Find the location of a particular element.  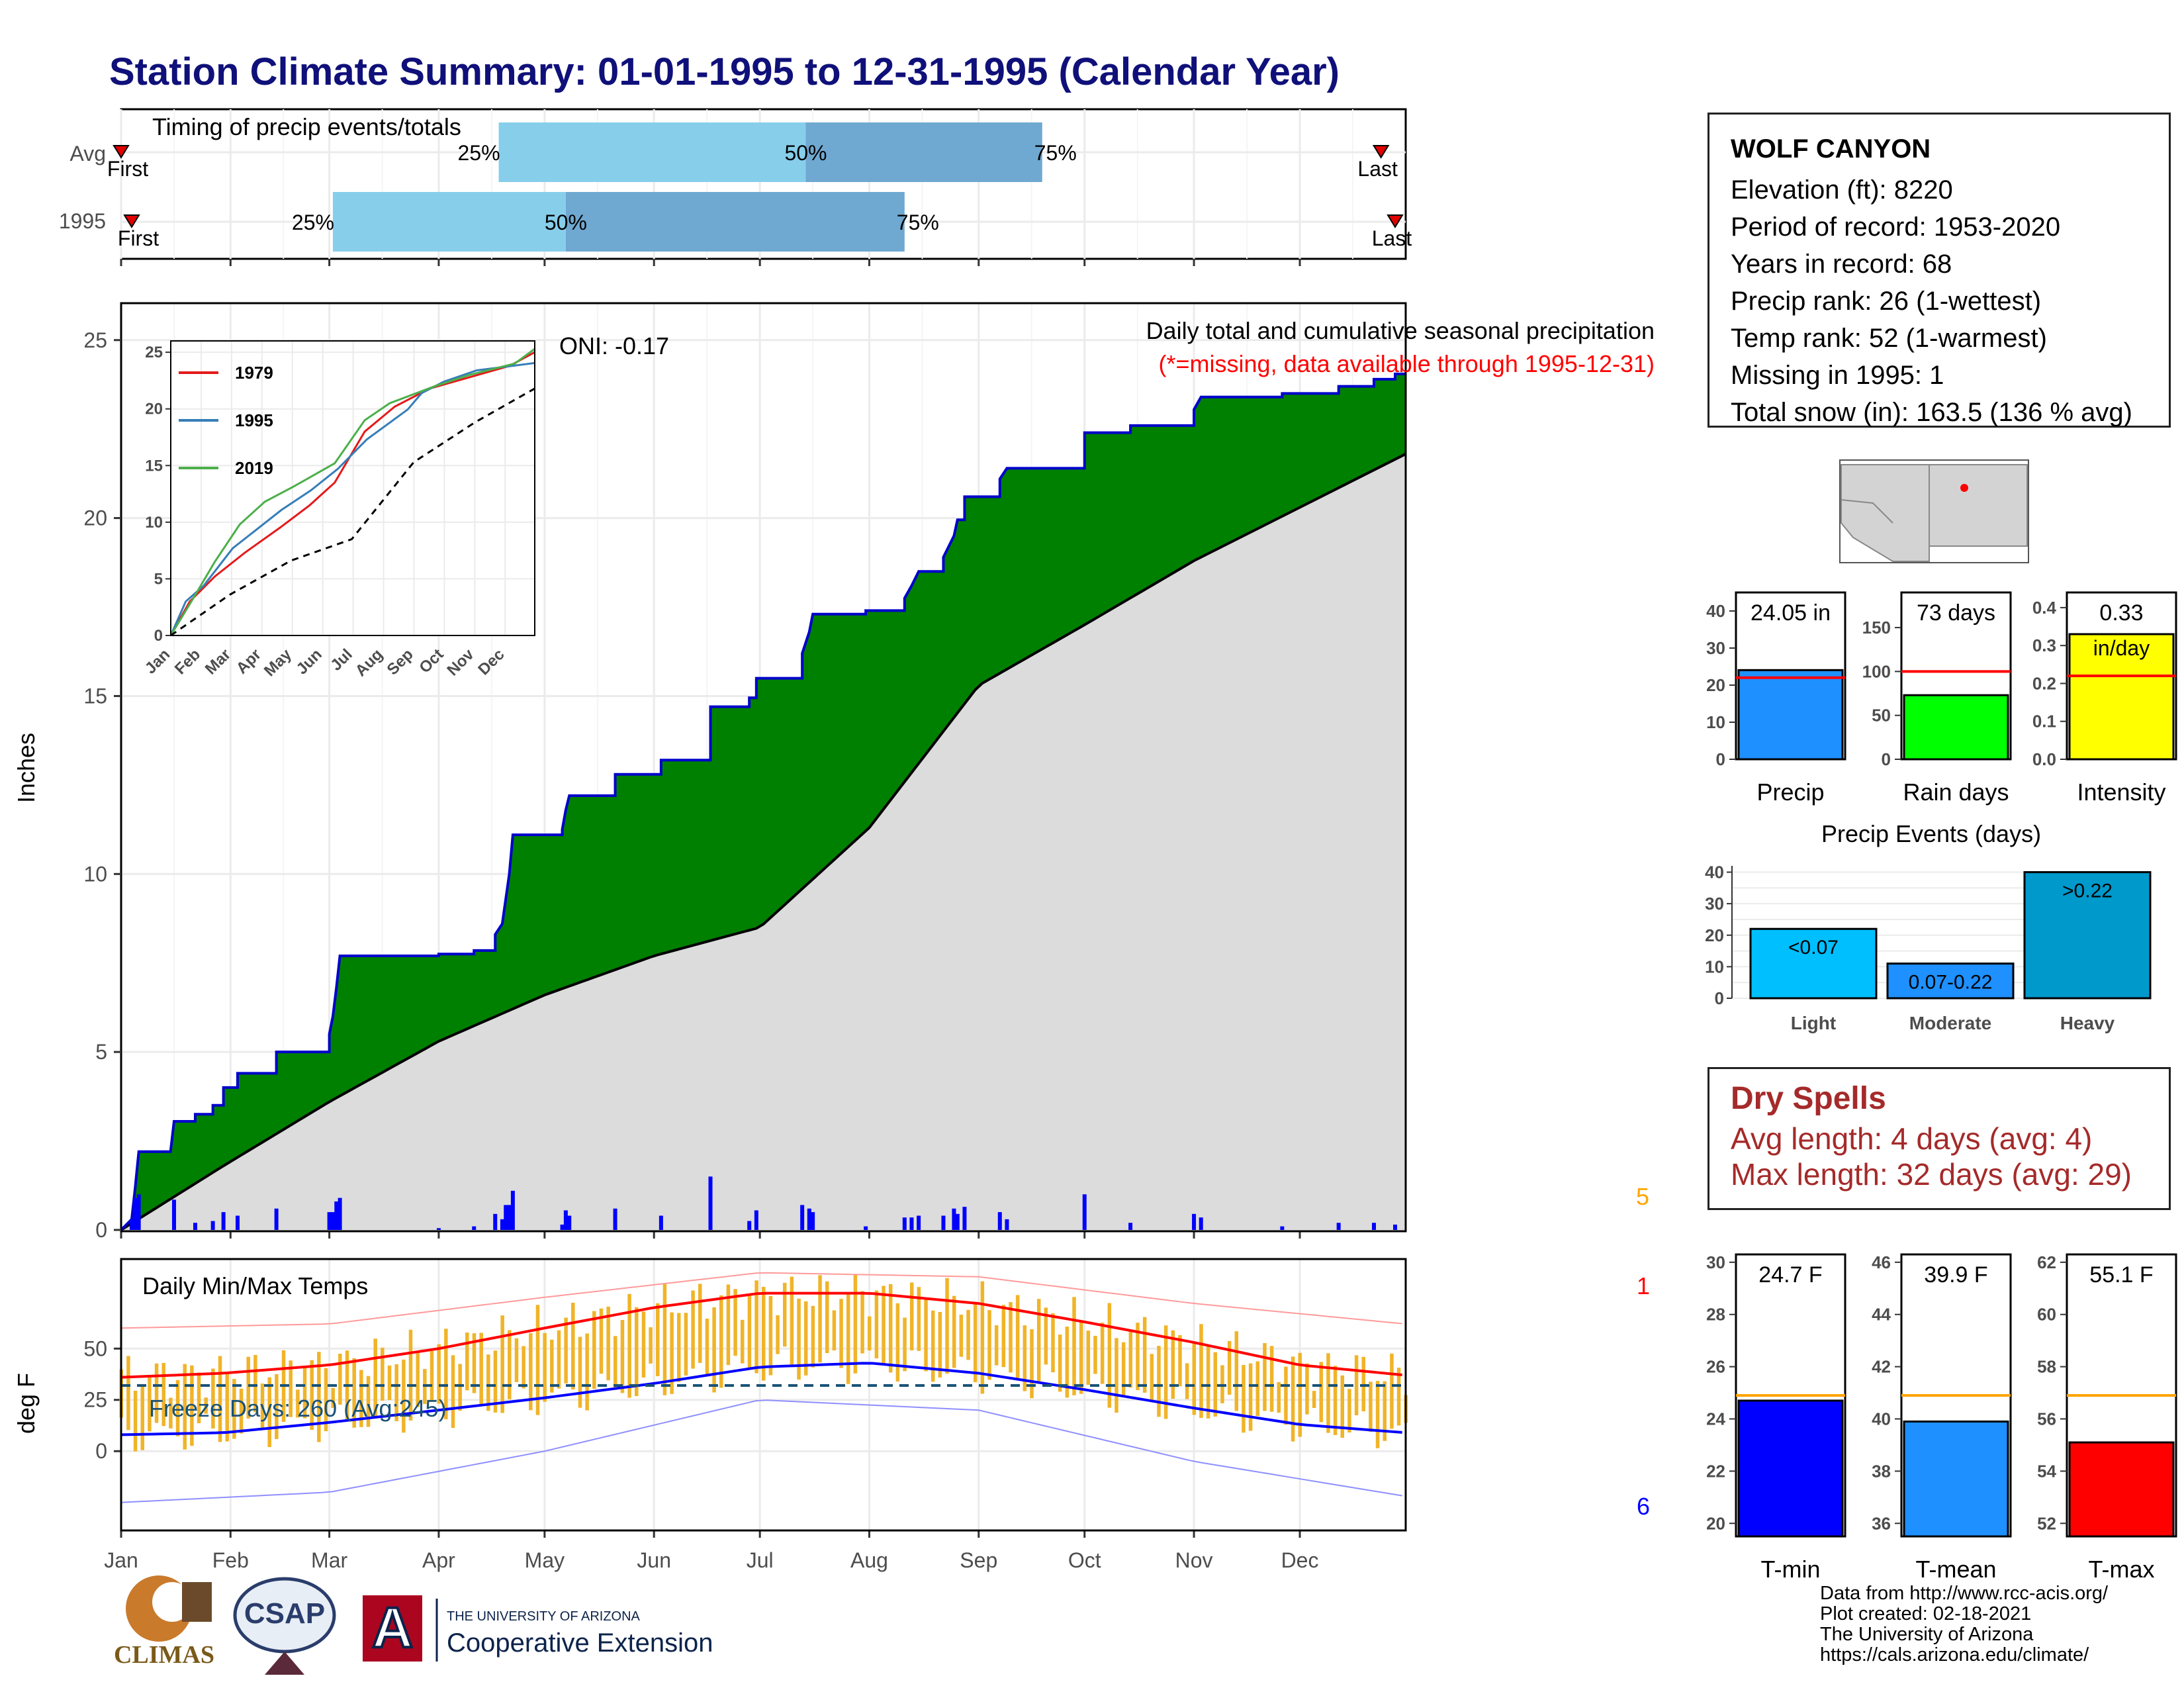

events-bar-moderate is located at coordinates (1951, 981).